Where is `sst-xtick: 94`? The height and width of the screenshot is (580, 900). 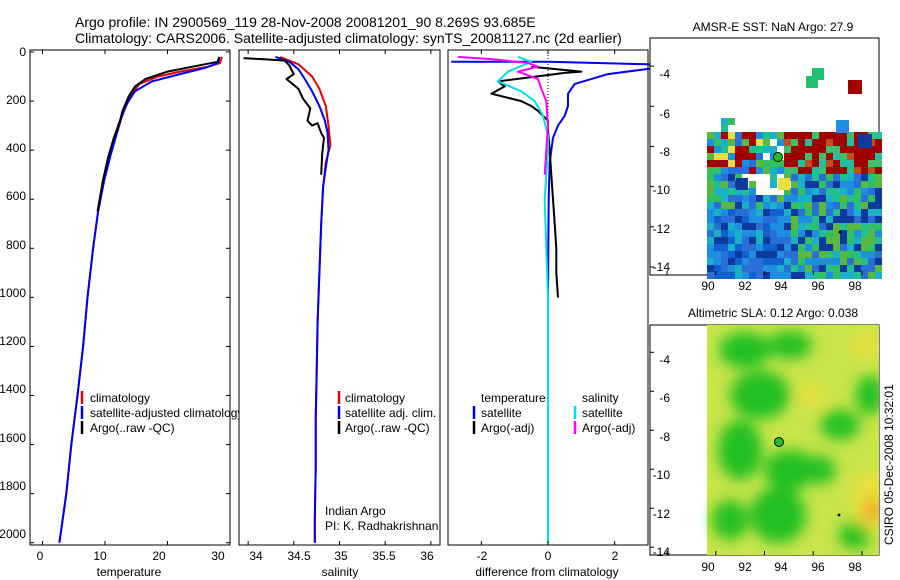
sst-xtick: 94 is located at coordinates (781, 286).